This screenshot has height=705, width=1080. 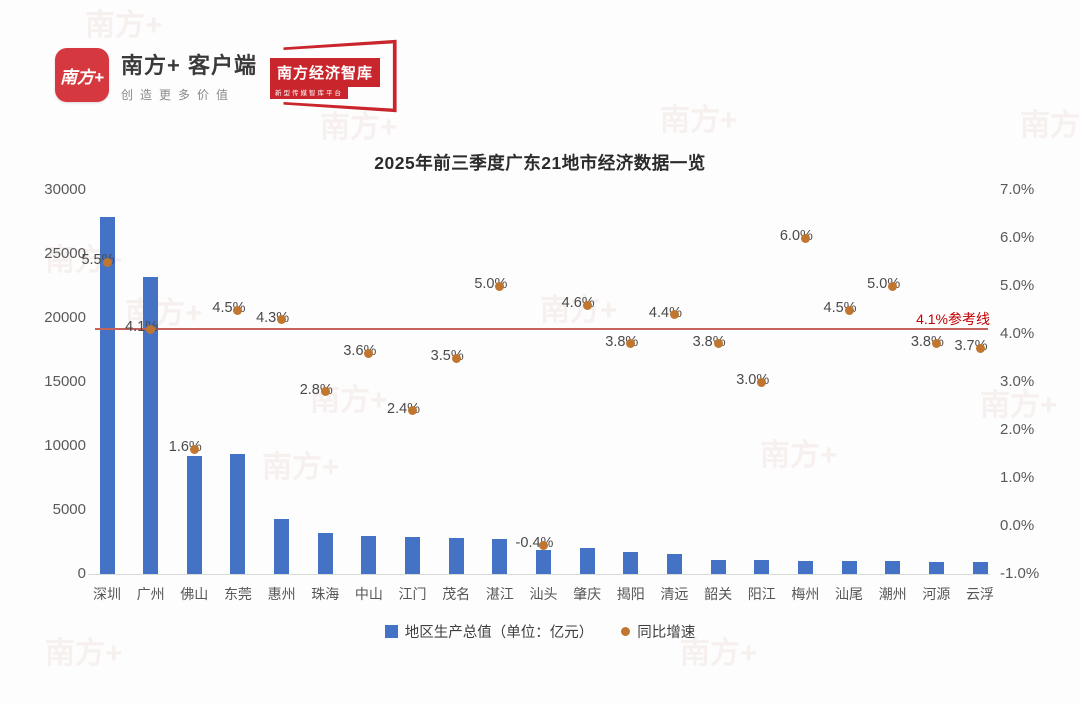 What do you see at coordinates (666, 633) in the screenshot?
I see `legend-dot-label: 同比增速` at bounding box center [666, 633].